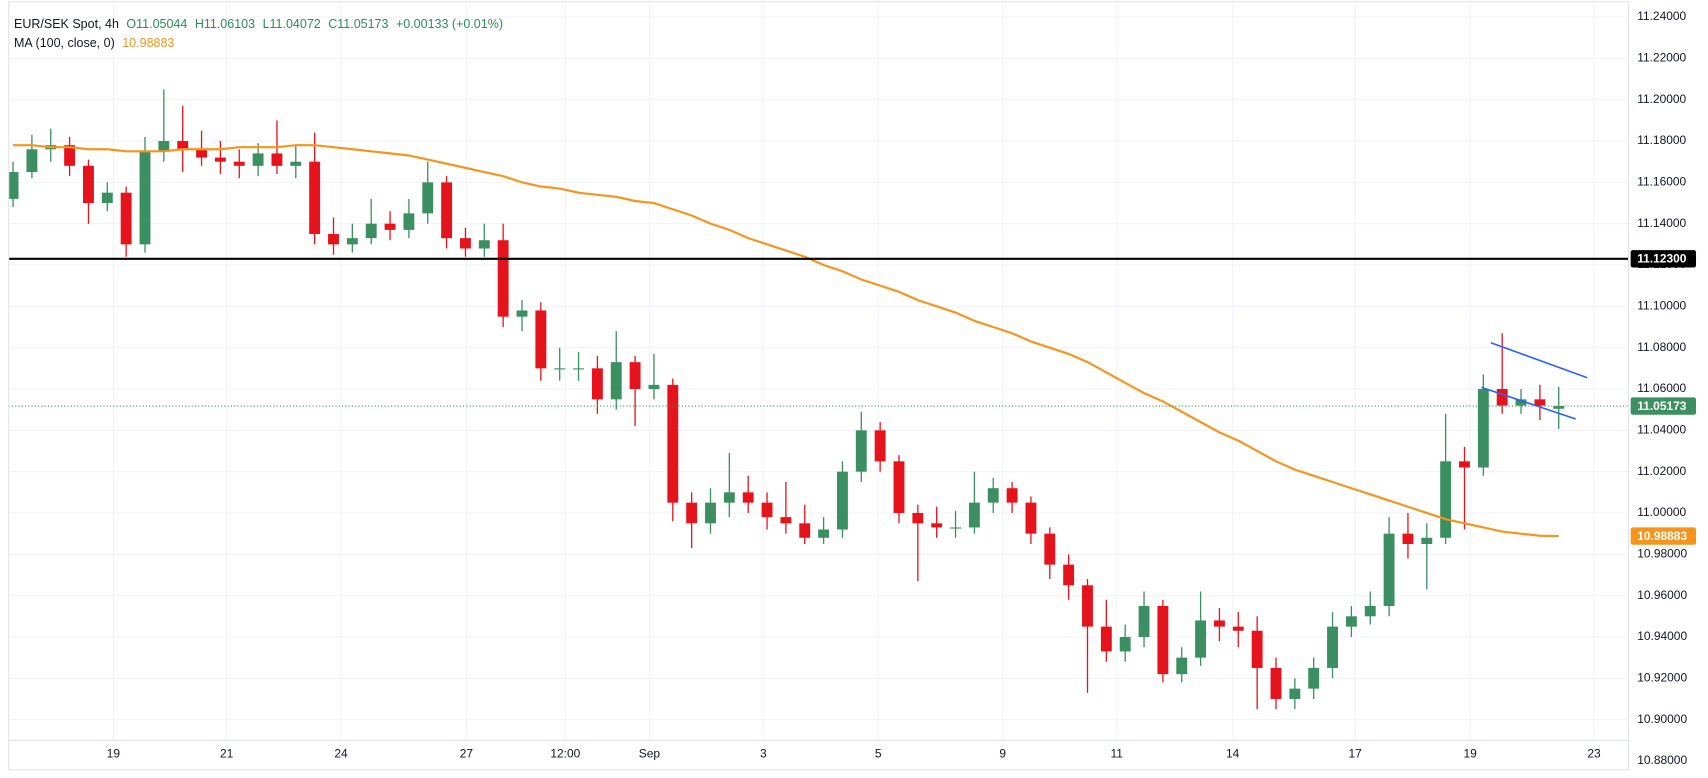 The width and height of the screenshot is (1708, 778). I want to click on y-tick-label: 10.90000, so click(1662, 719).